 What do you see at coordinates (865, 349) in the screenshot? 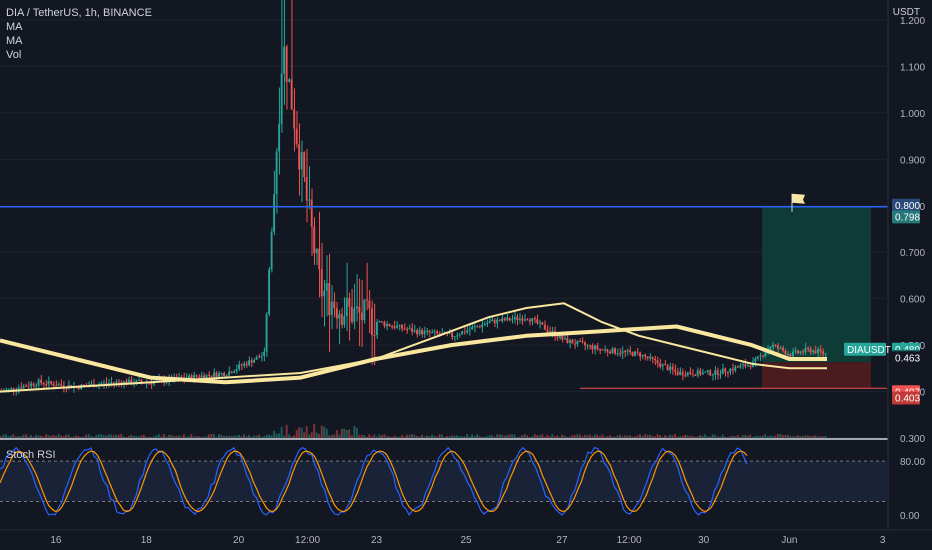
I see `badge-symbol-bg` at bounding box center [865, 349].